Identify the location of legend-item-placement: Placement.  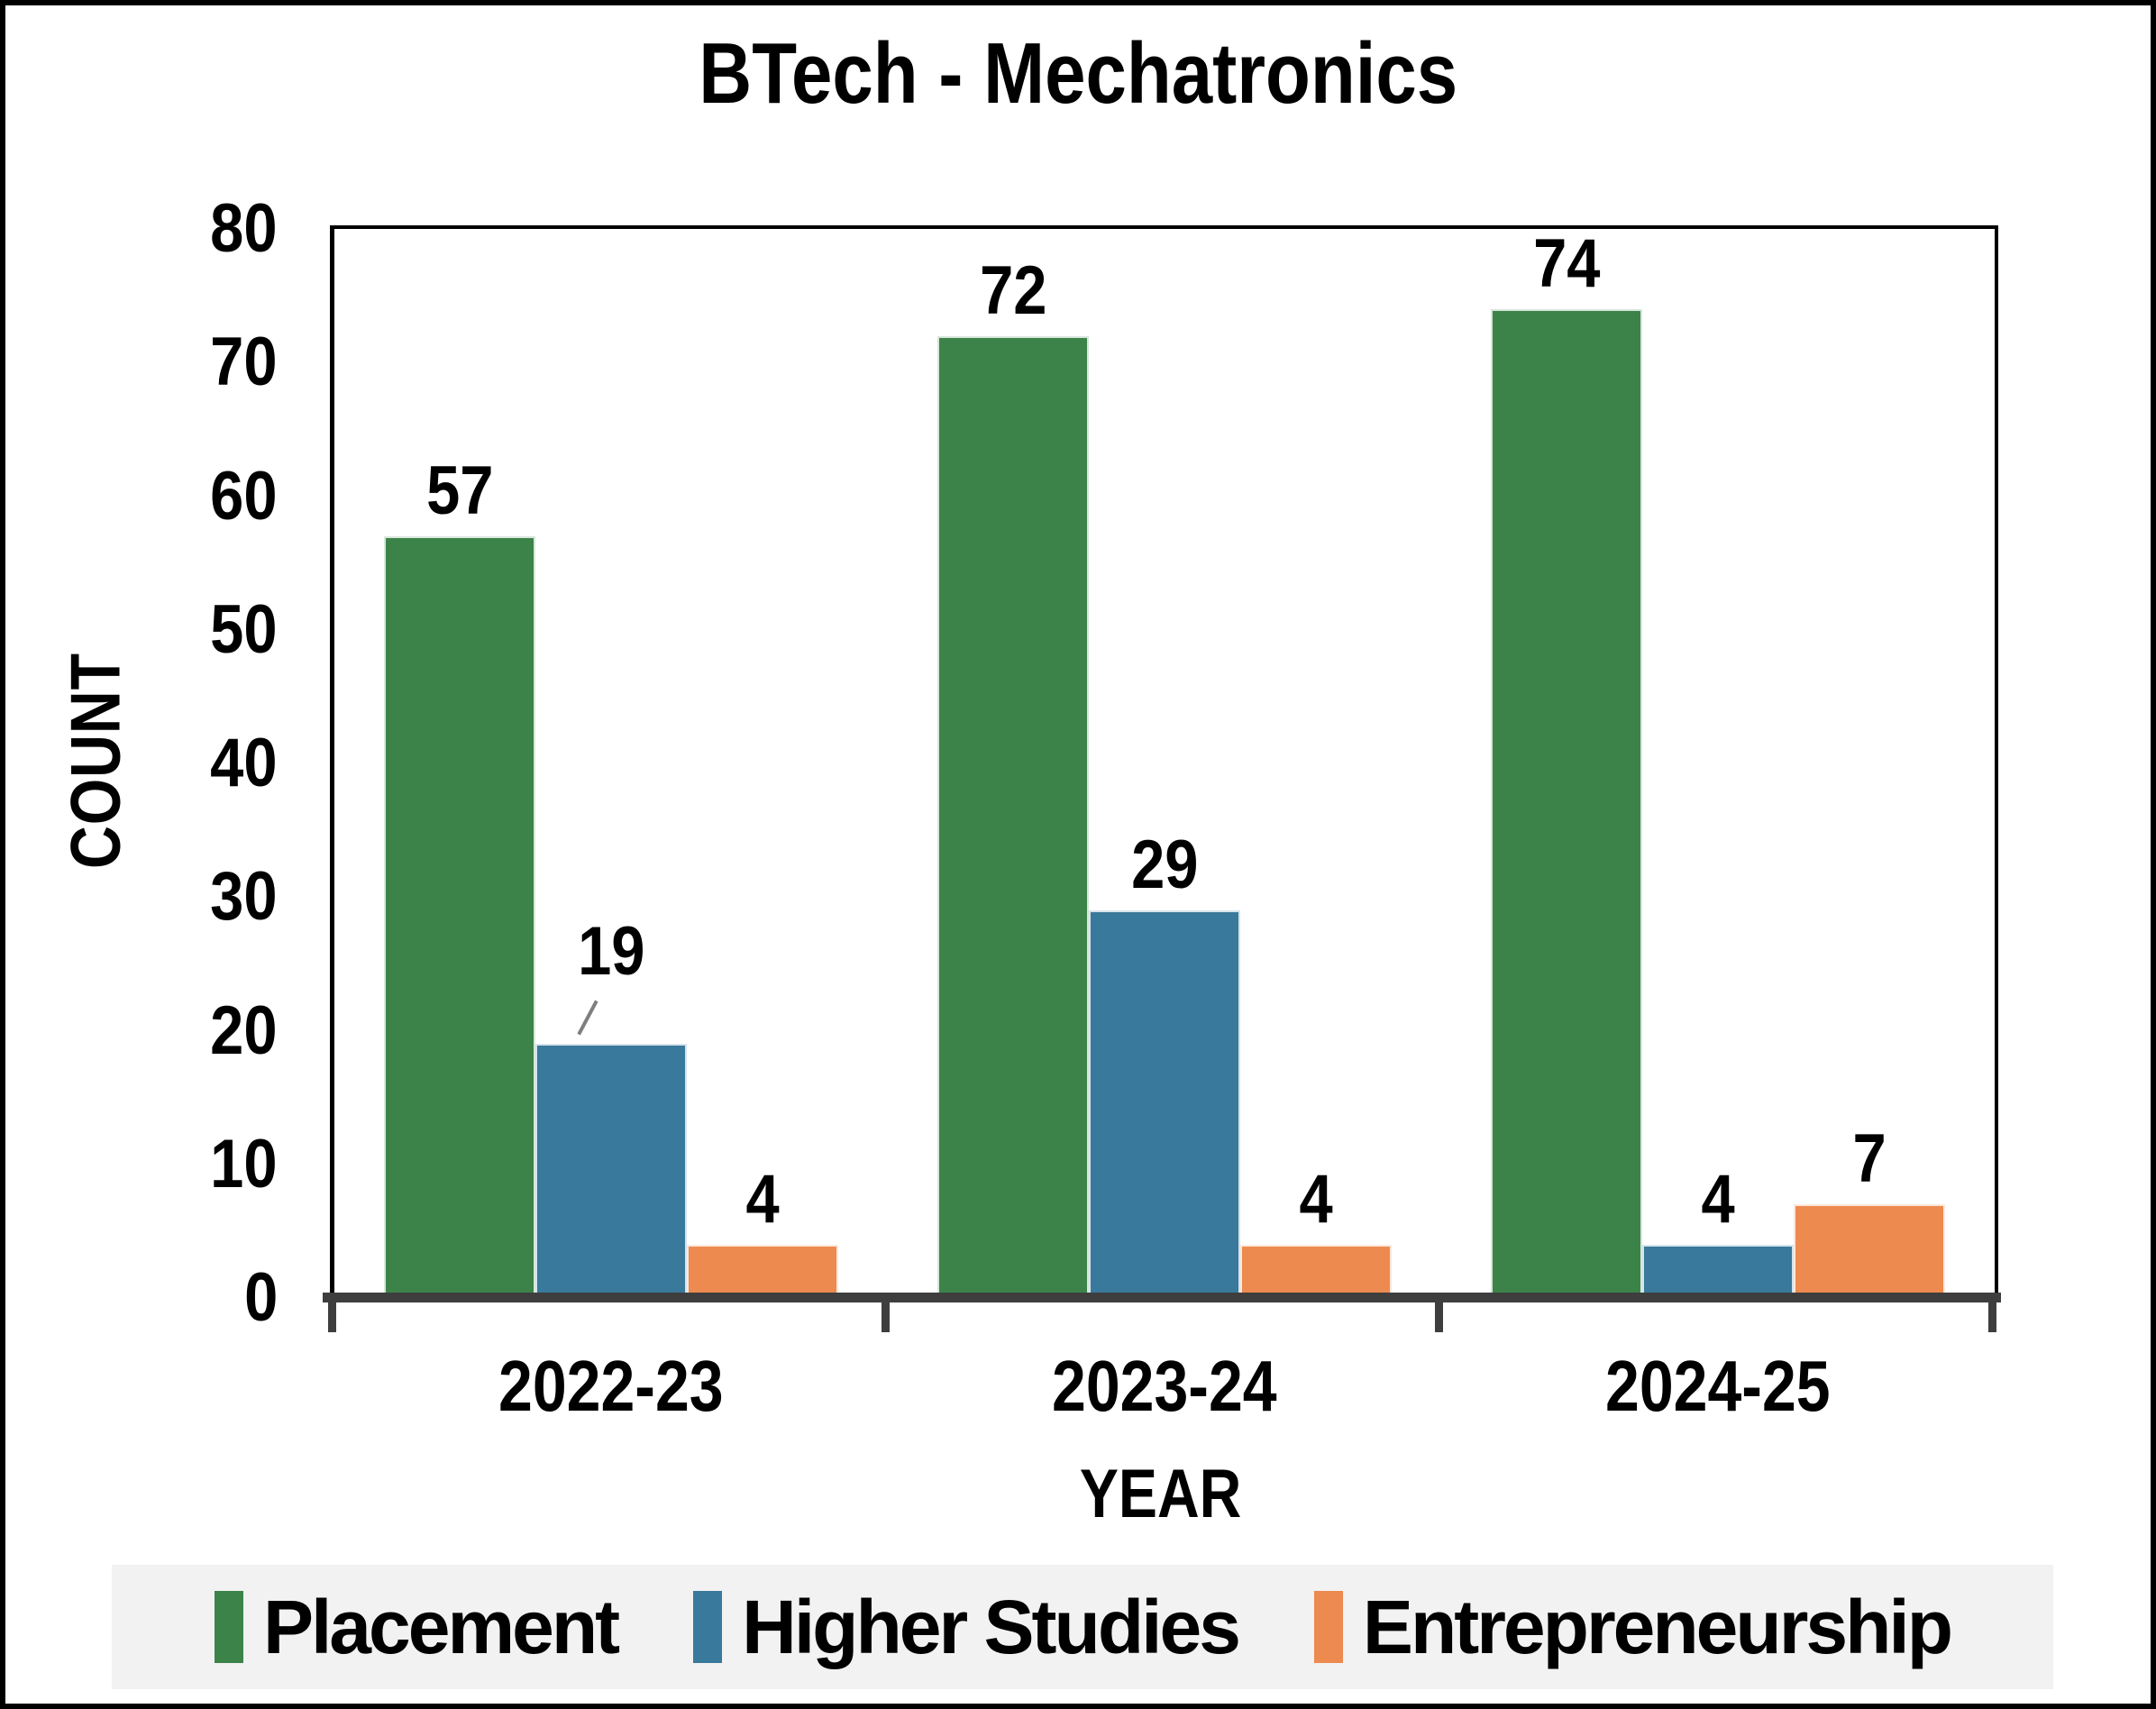
(417, 1627).